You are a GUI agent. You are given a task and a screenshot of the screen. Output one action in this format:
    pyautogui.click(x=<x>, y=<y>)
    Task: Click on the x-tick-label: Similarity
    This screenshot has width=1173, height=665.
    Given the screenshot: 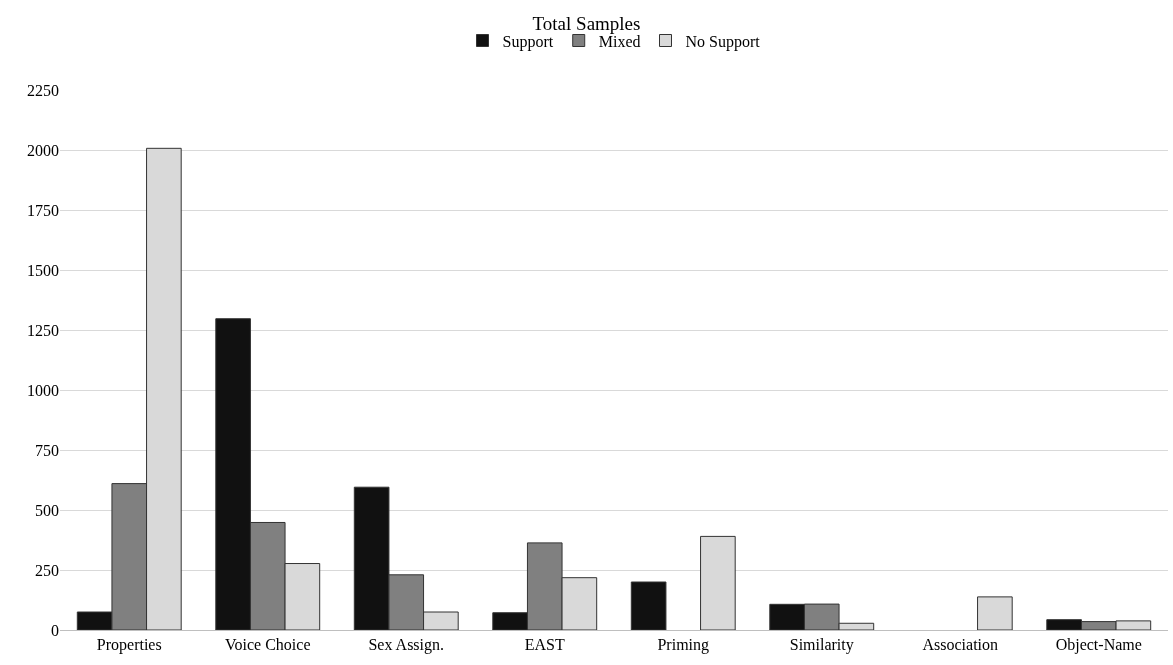 What is the action you would take?
    pyautogui.click(x=821, y=645)
    